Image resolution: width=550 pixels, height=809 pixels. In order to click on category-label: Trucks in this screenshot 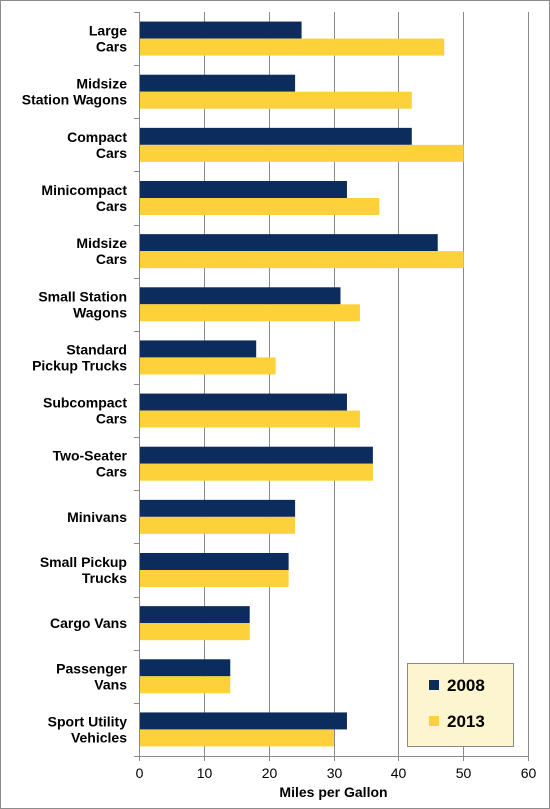, I will do `click(104, 578)`.